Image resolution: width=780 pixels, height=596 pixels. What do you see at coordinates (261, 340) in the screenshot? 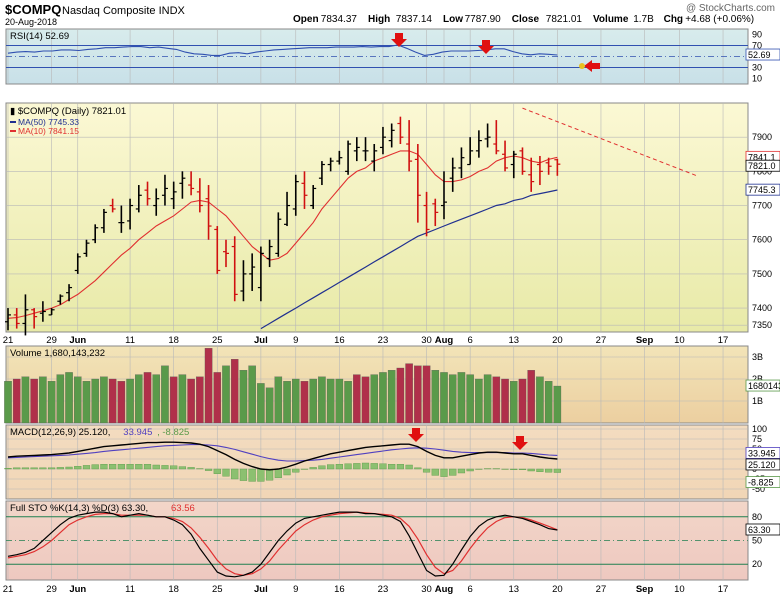
I see `x-axis-label: Jul` at bounding box center [261, 340].